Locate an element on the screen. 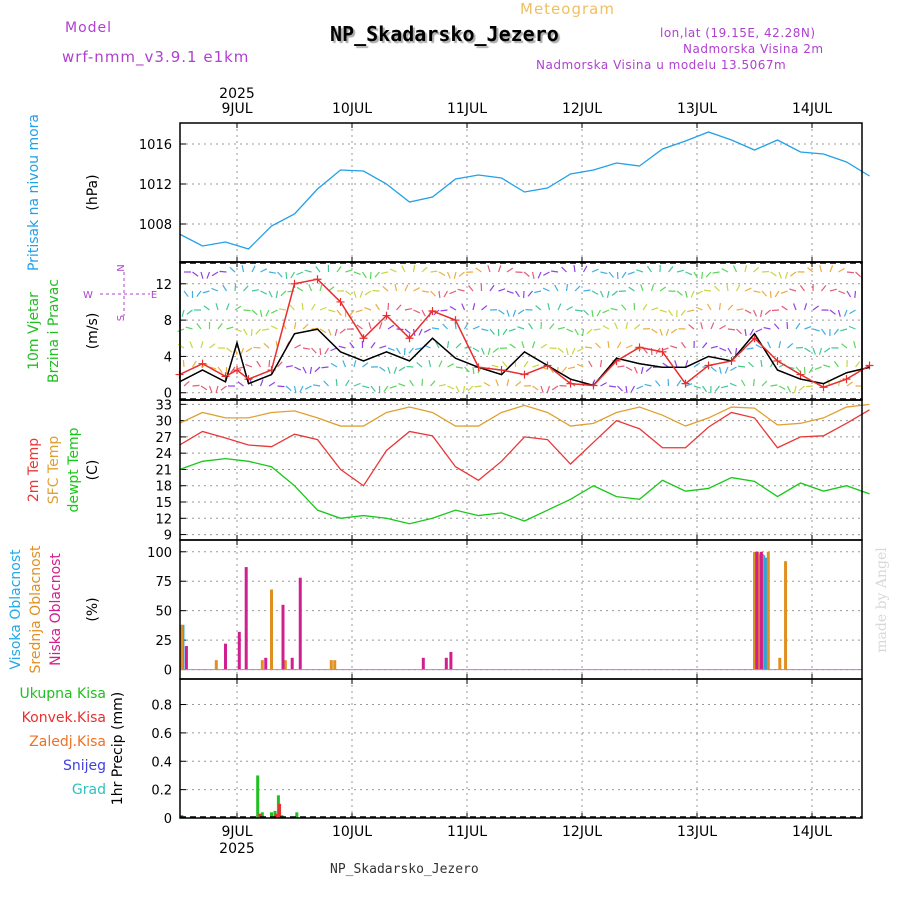 The image size is (900, 900). top-day-label: 10JUL is located at coordinates (352, 109).